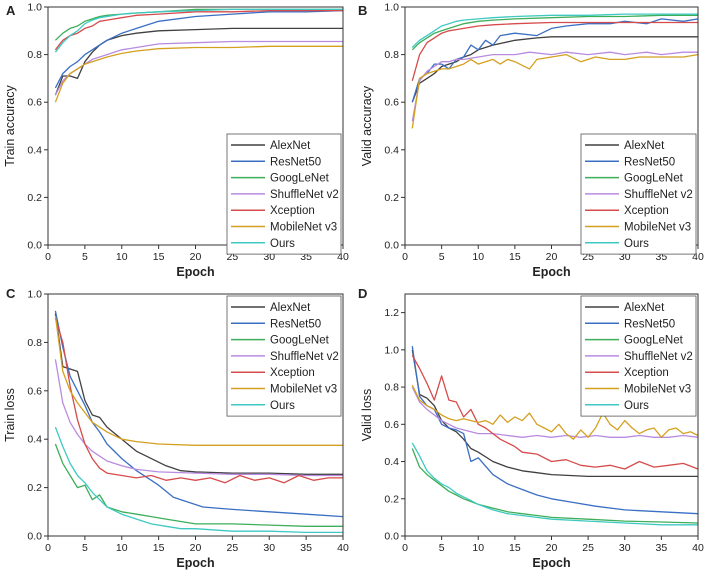 The image size is (708, 577). What do you see at coordinates (10, 126) in the screenshot?
I see `y-axis-label: Train accuracy` at bounding box center [10, 126].